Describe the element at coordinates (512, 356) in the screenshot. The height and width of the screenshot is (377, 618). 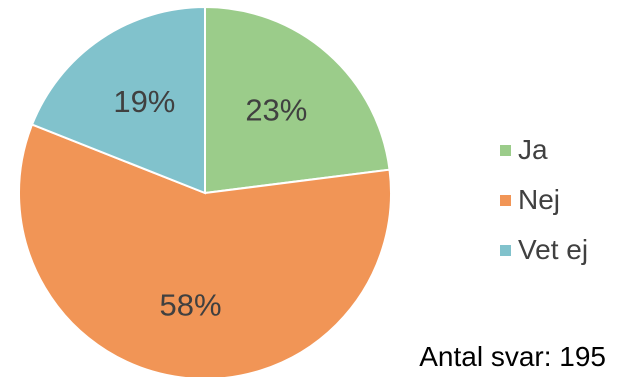
I see `response-count: Antal svar: 195` at that location.